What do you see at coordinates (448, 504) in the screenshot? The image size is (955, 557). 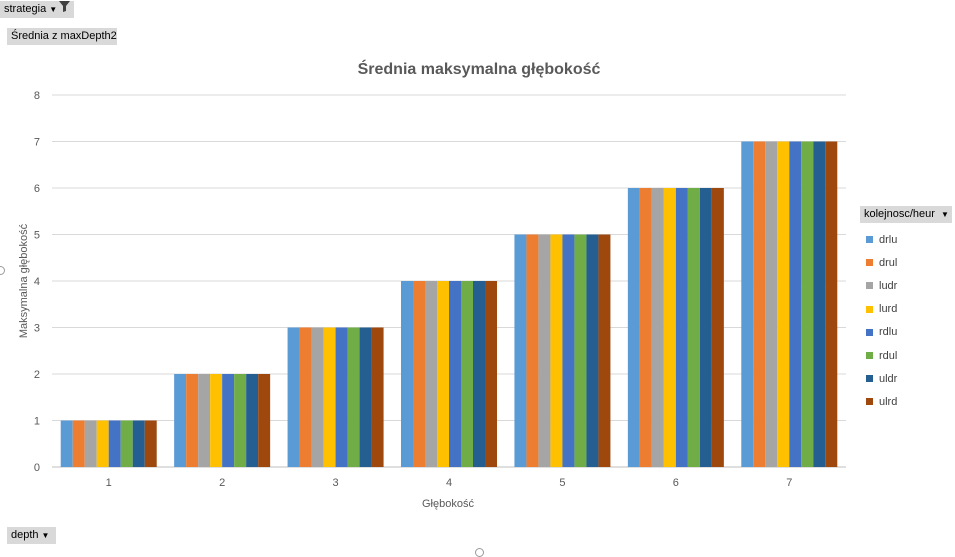 I see `x-axis-label: Głębokość` at bounding box center [448, 504].